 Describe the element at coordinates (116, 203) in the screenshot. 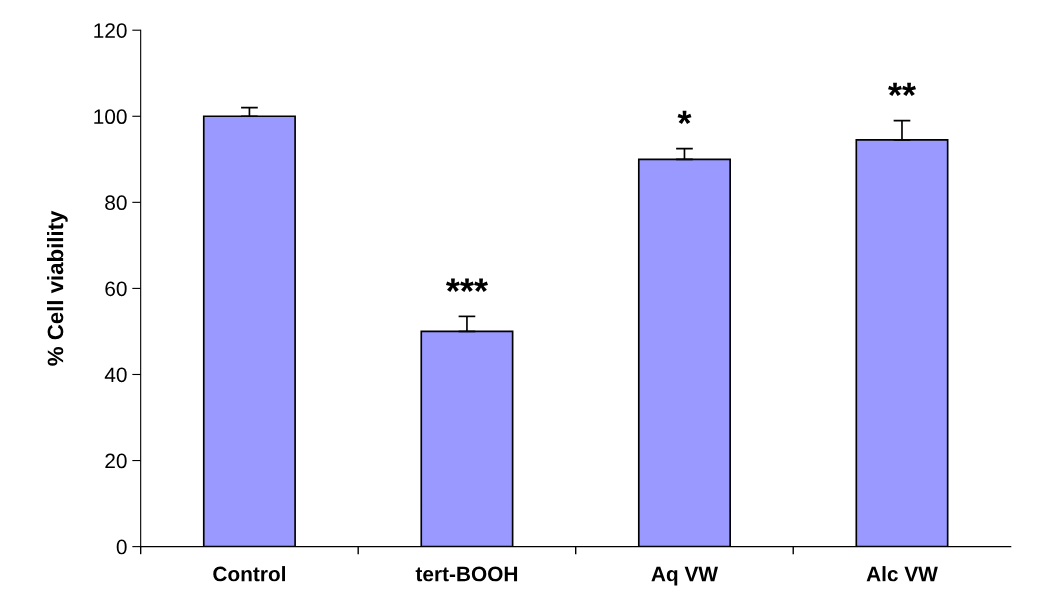

I see `y-tick-label: 80` at that location.